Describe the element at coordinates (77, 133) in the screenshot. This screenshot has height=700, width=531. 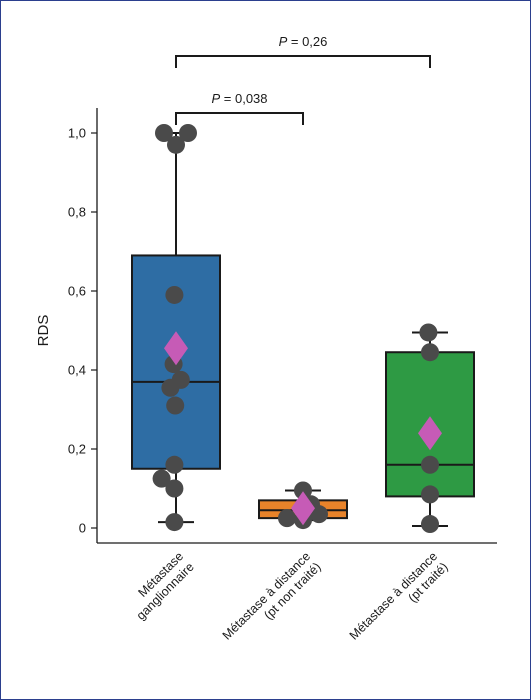
I see `y-tick-label: 1,0` at that location.